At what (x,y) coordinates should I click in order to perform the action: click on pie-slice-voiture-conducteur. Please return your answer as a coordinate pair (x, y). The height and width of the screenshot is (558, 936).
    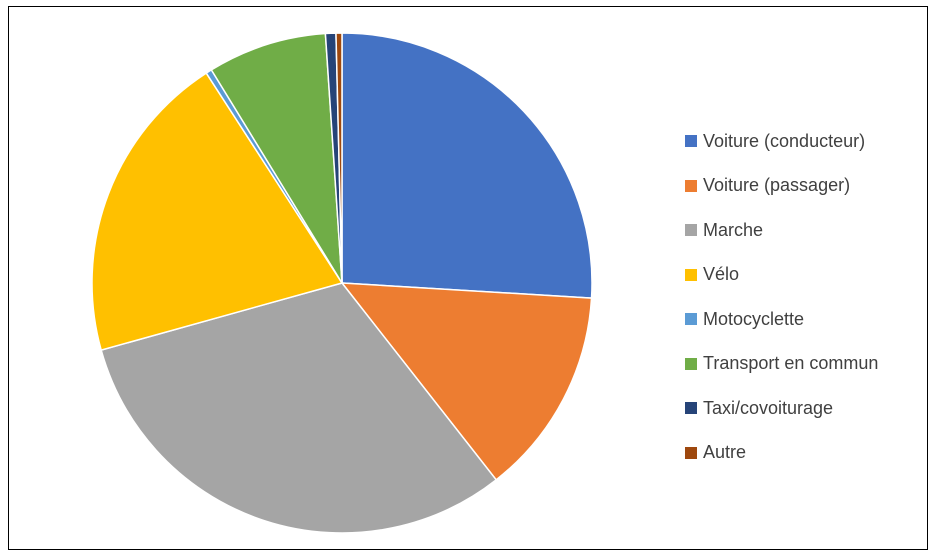
    Looking at the image, I should click on (467, 165).